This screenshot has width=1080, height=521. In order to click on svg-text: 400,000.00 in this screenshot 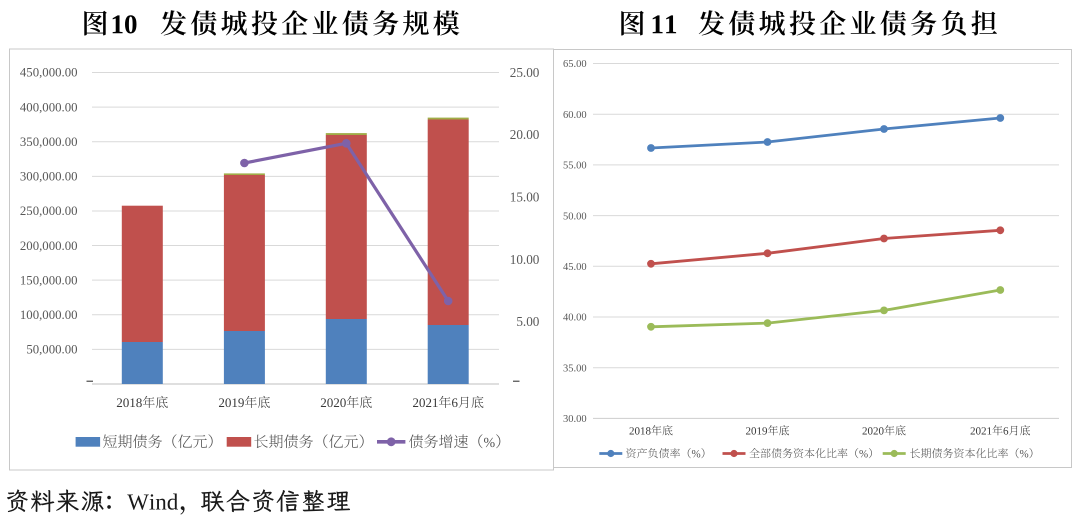, I will do `click(49, 107)`.